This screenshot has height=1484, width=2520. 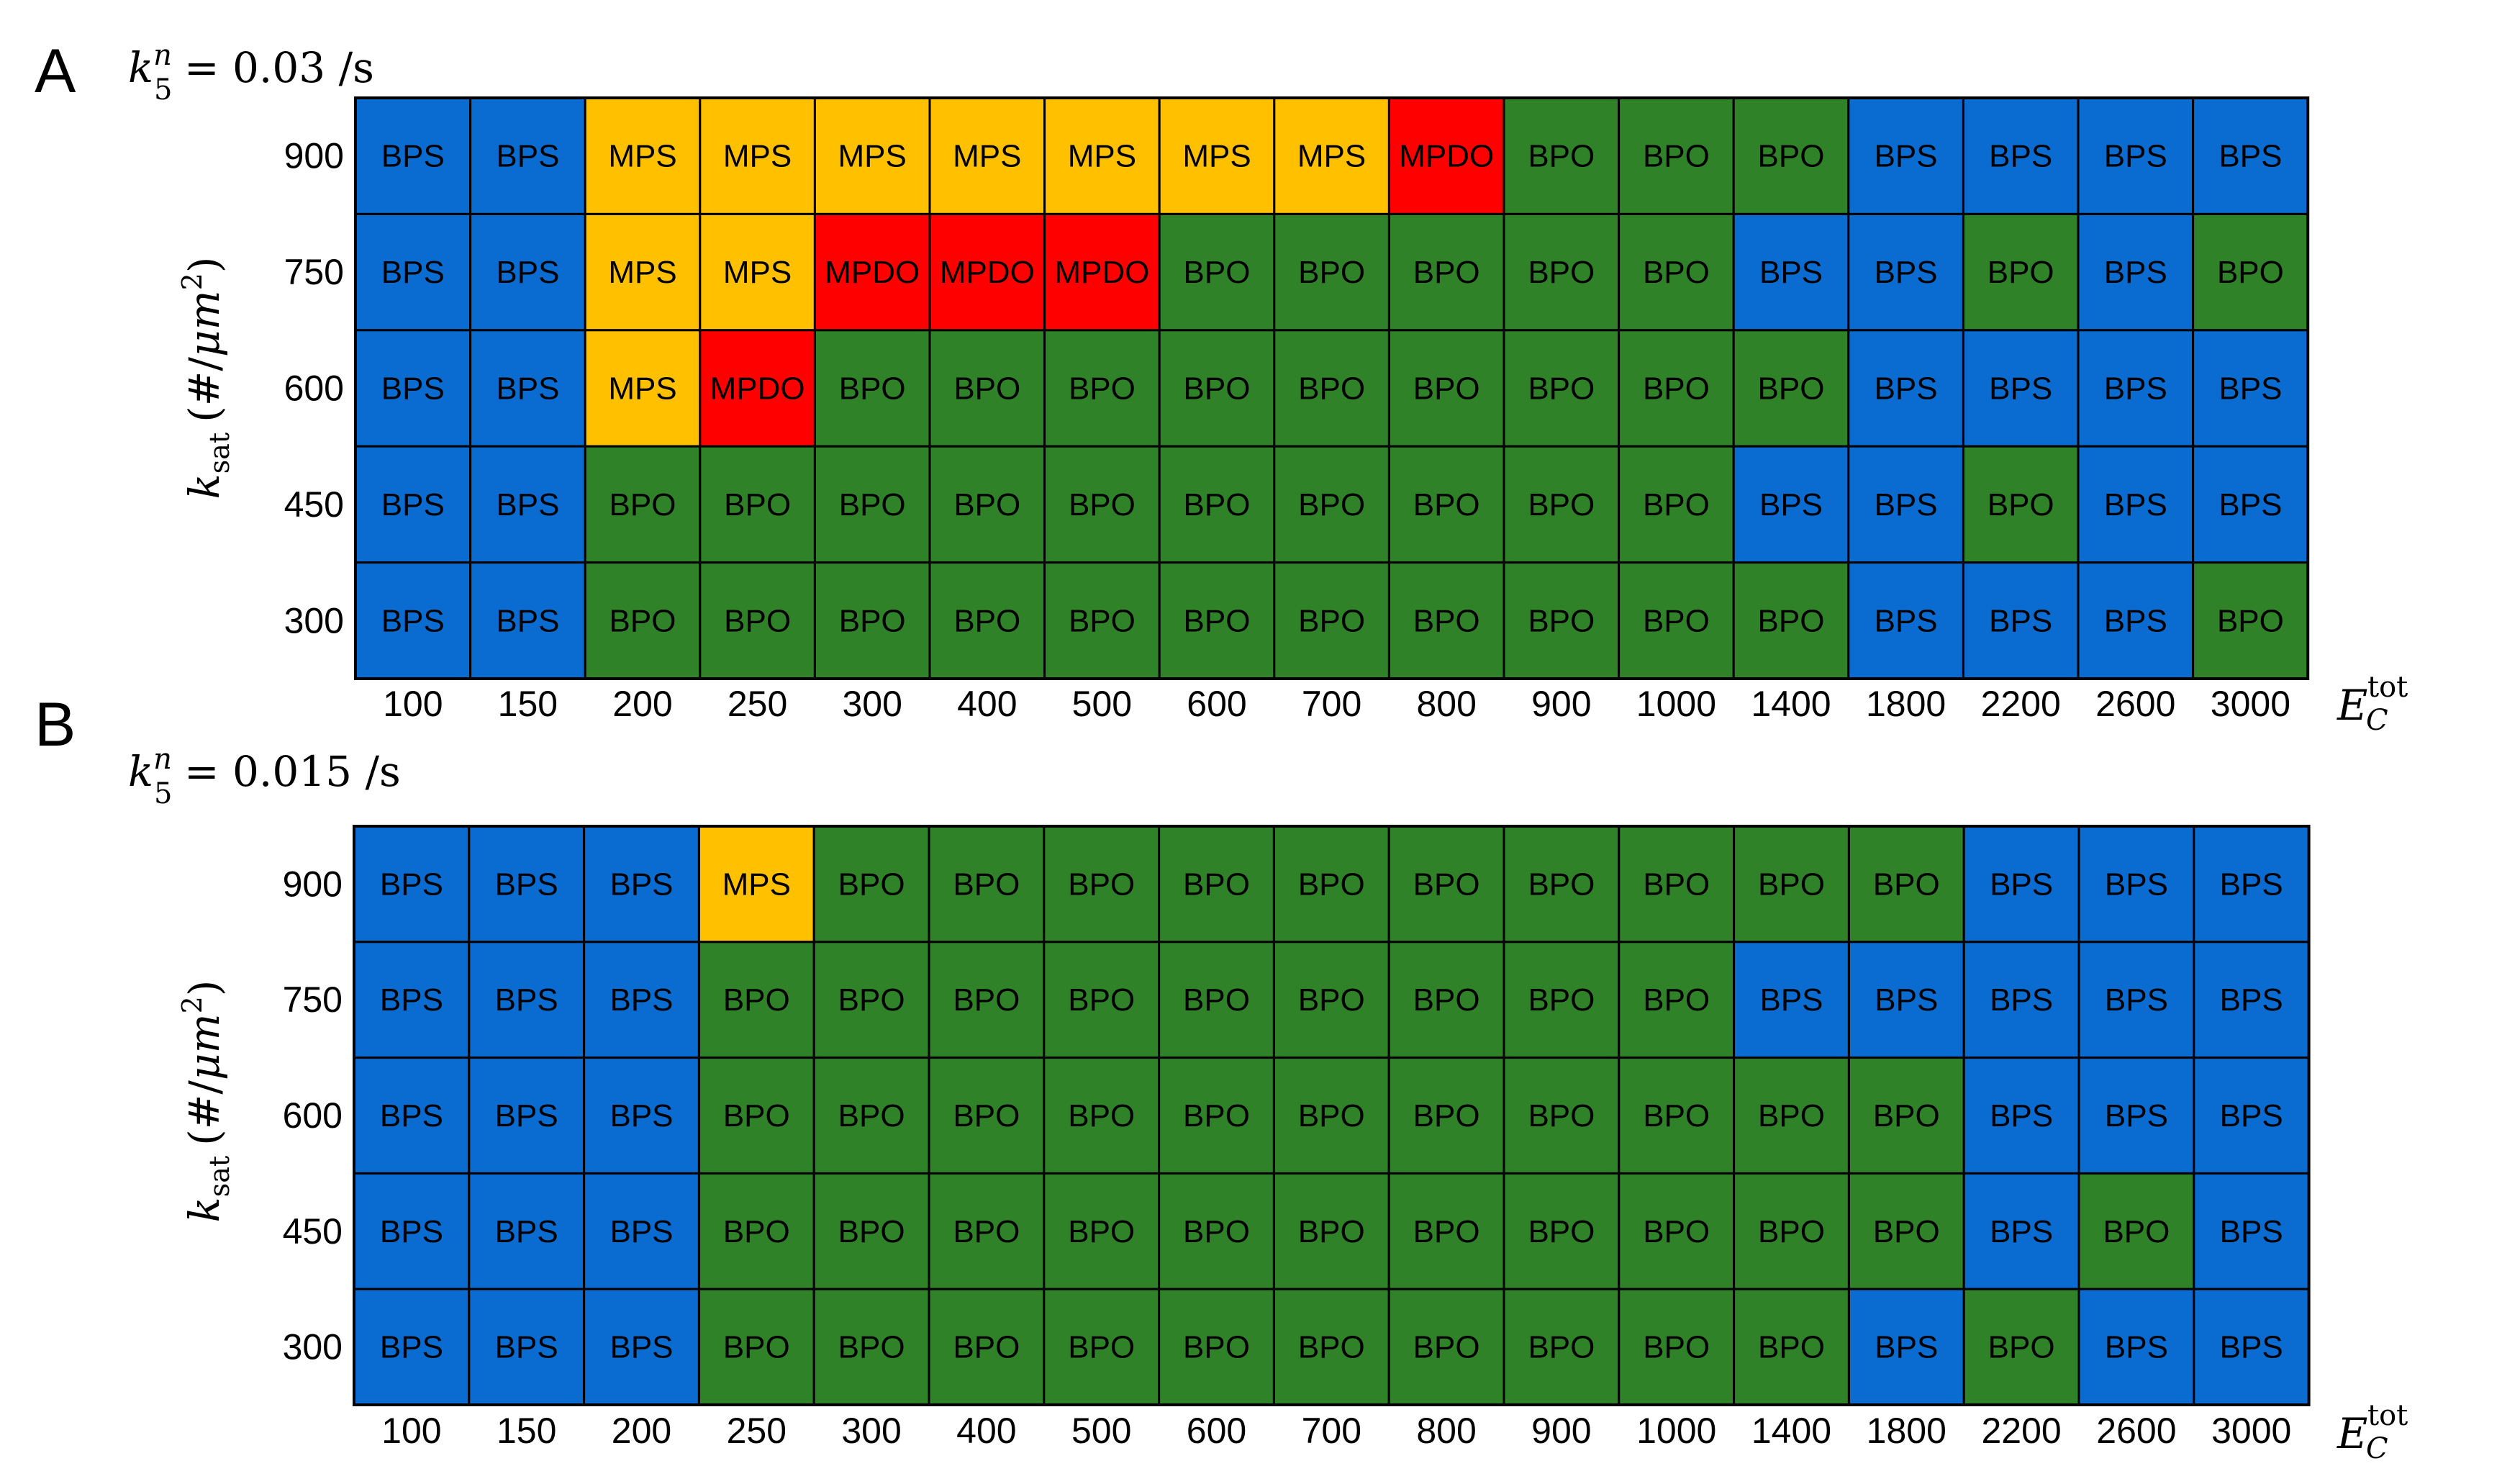 What do you see at coordinates (1331, 1431) in the screenshot?
I see `x-tick-label: 700` at bounding box center [1331, 1431].